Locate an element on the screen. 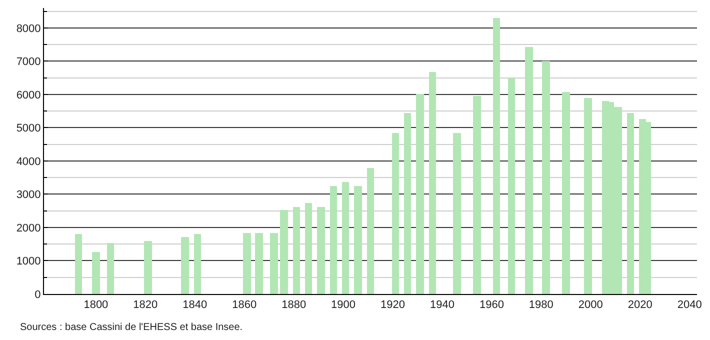 The height and width of the screenshot is (340, 710). x-tick-label: 1800 is located at coordinates (96, 305).